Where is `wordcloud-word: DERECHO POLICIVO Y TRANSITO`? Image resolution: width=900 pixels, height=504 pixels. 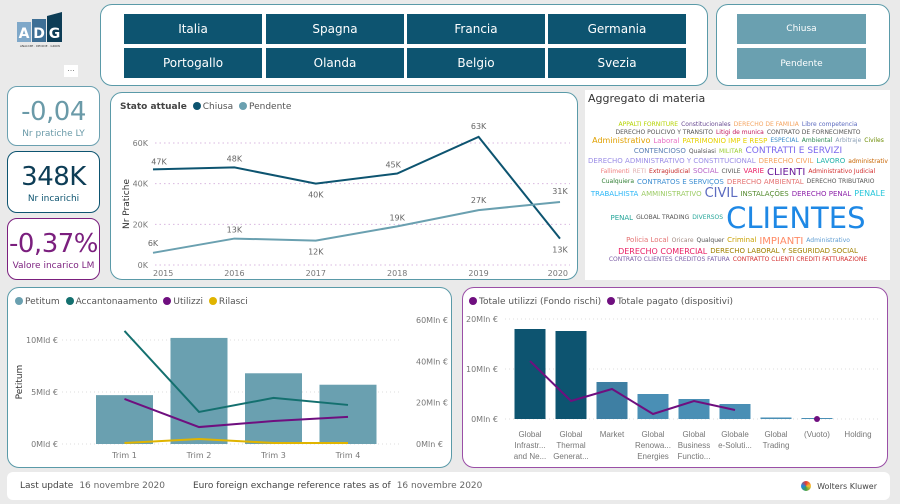 wordcloud-word: DERECHO POLICIVO Y TRANSITO is located at coordinates (664, 132).